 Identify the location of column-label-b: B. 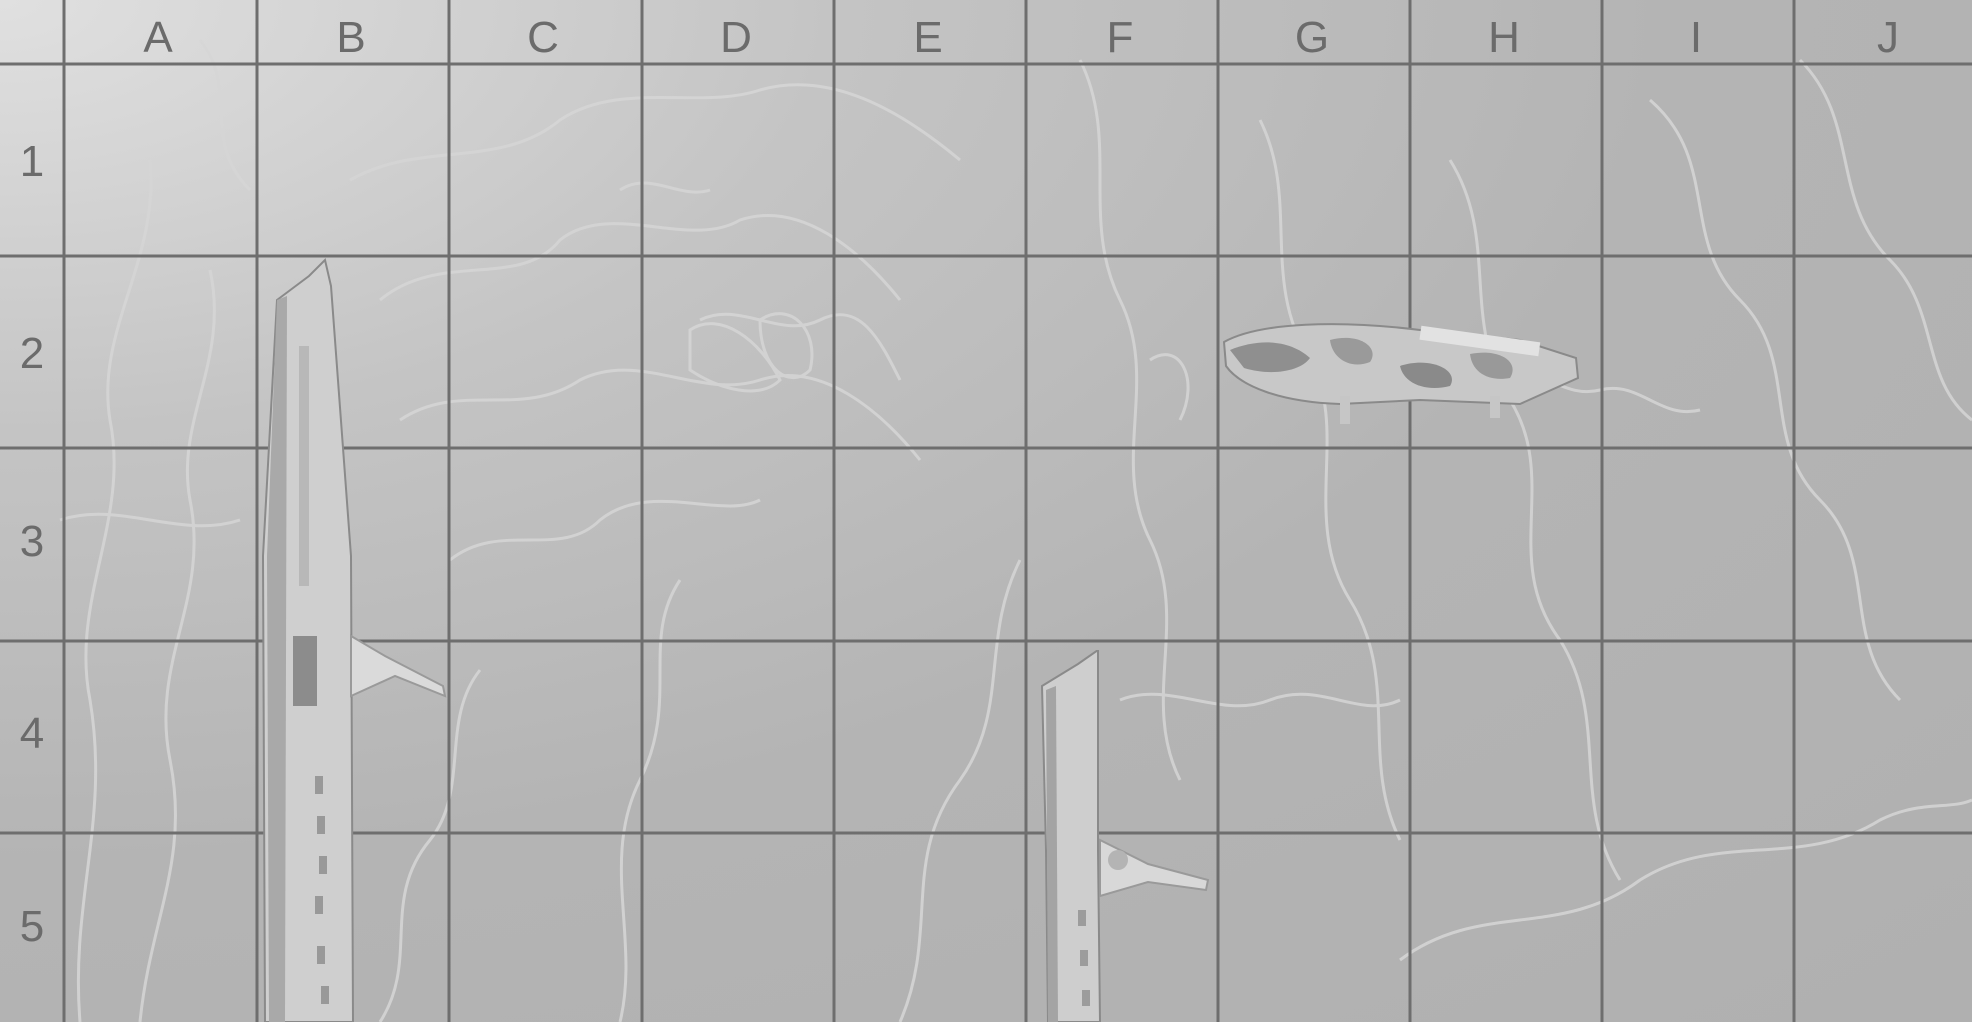
(351, 37).